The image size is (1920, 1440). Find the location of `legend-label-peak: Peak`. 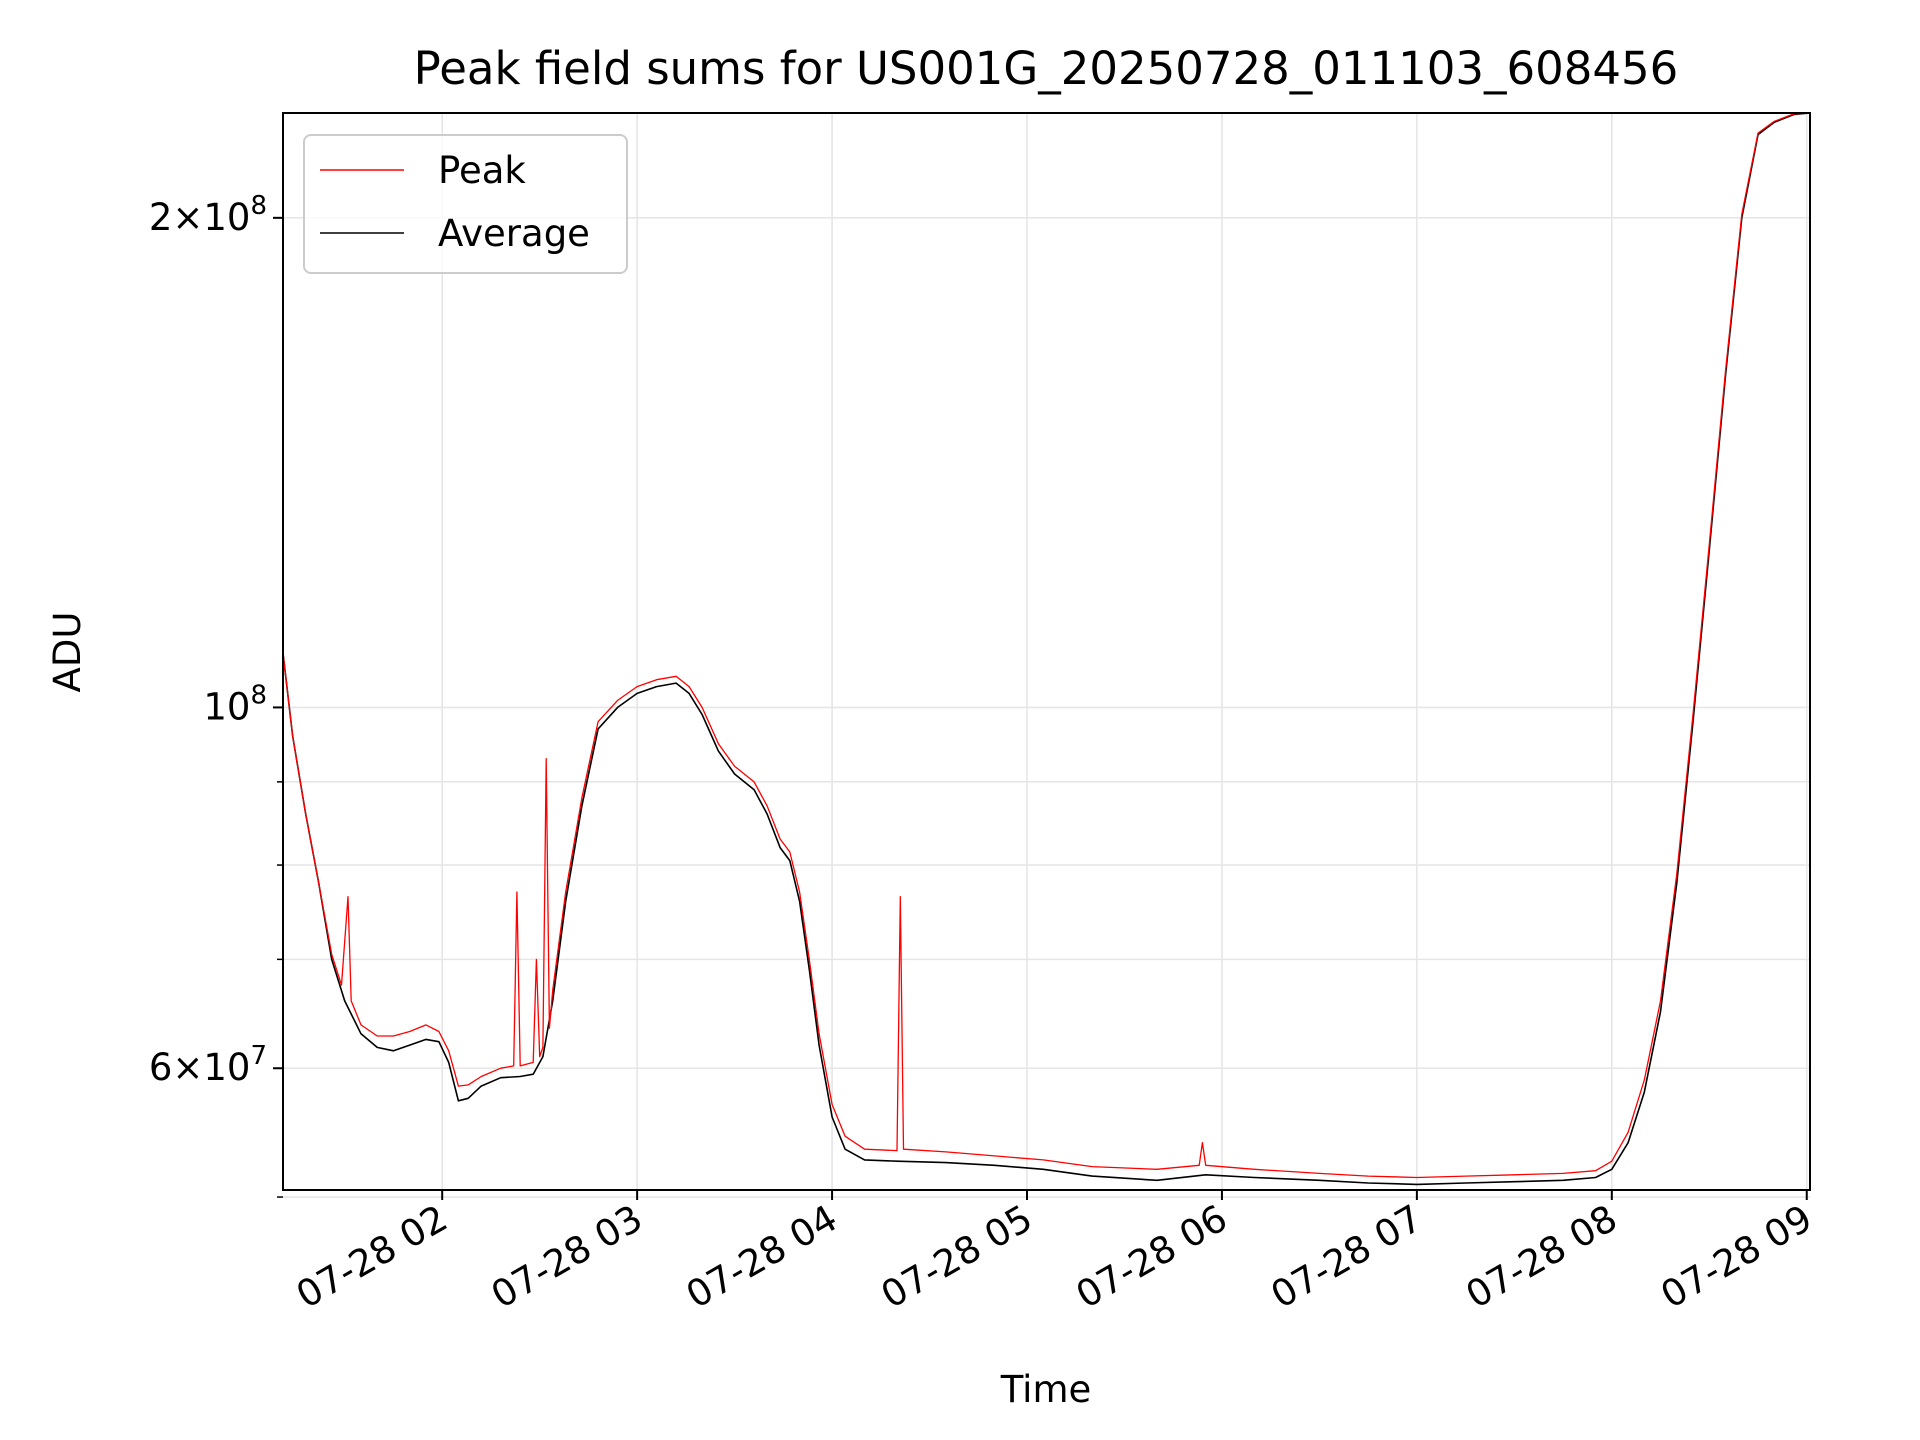

legend-label-peak: Peak is located at coordinates (482, 170).